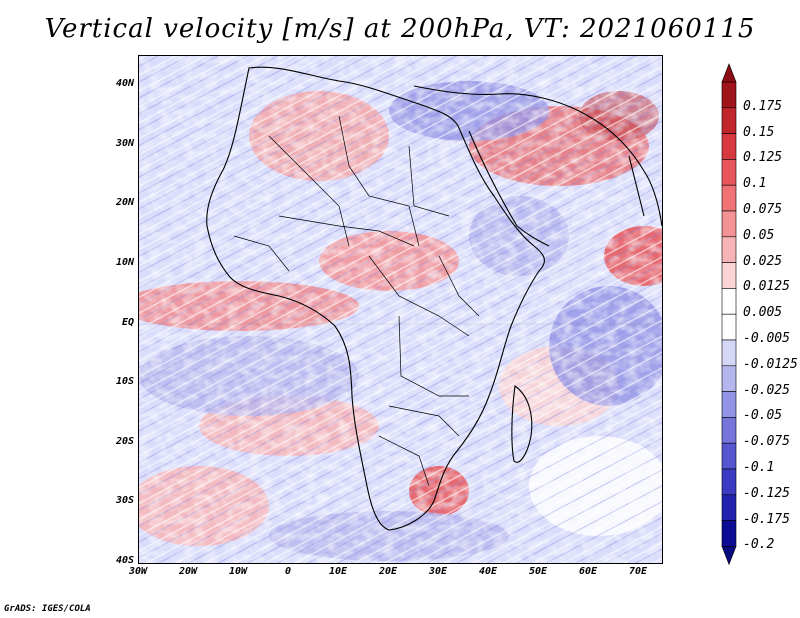 This screenshot has width=800, height=618. I want to click on colorbar-level-label: -0.175, so click(766, 519).